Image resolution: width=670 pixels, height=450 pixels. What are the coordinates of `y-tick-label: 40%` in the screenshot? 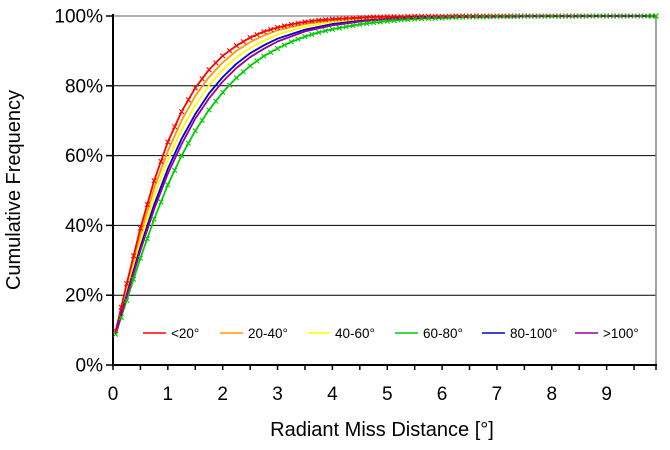 It's located at (84, 226).